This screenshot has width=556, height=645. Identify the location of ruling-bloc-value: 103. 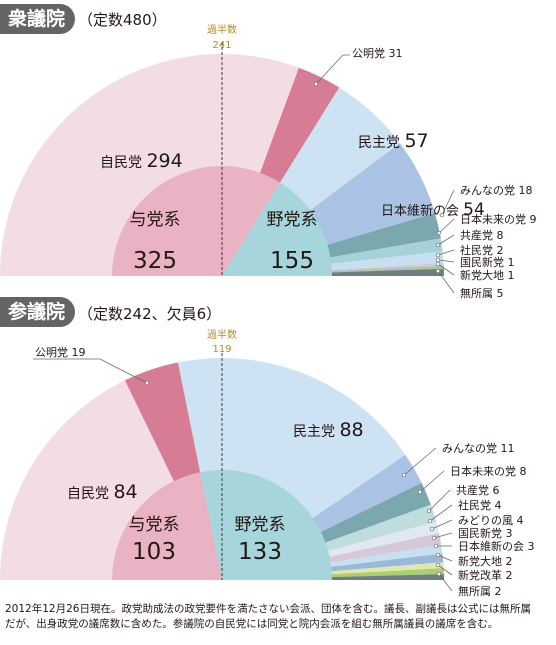
(154, 552).